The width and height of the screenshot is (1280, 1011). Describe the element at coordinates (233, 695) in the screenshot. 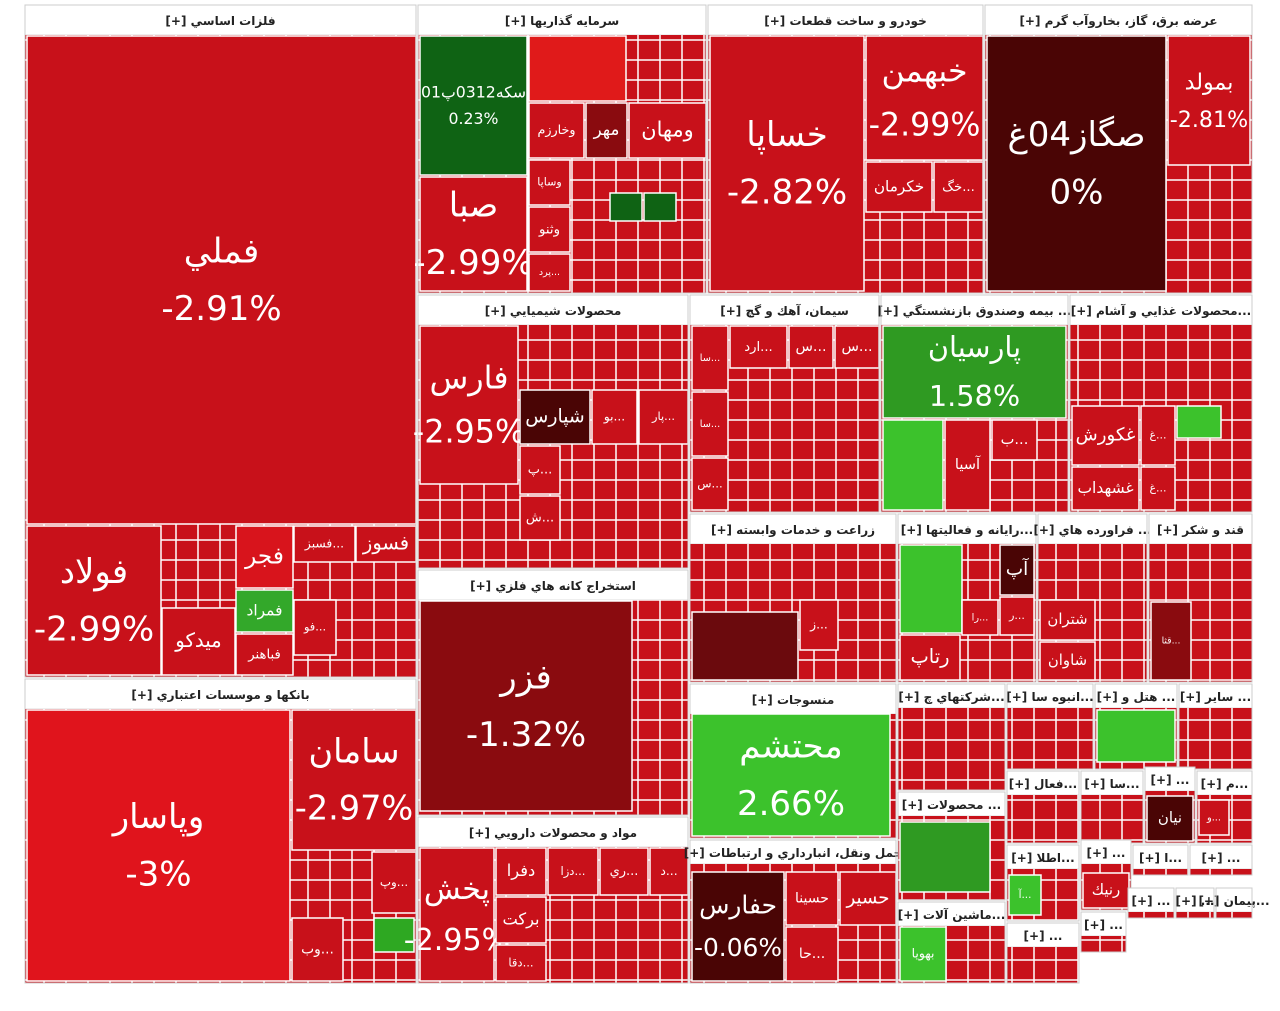

I see `sector-name: بانكها و موسسات اعتباري` at that location.